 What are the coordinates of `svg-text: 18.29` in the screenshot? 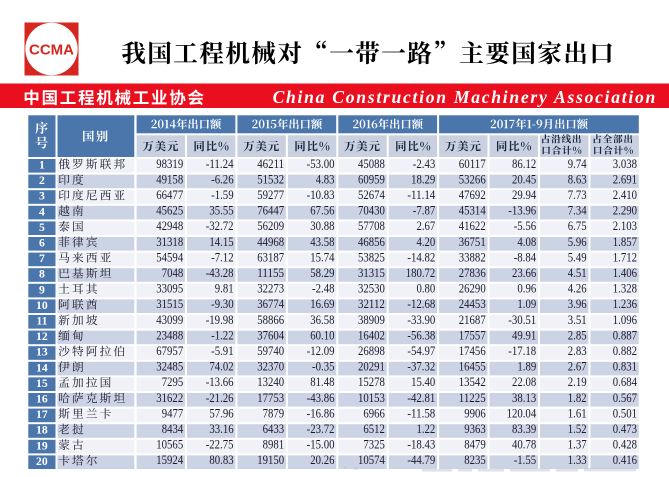 It's located at (423, 179).